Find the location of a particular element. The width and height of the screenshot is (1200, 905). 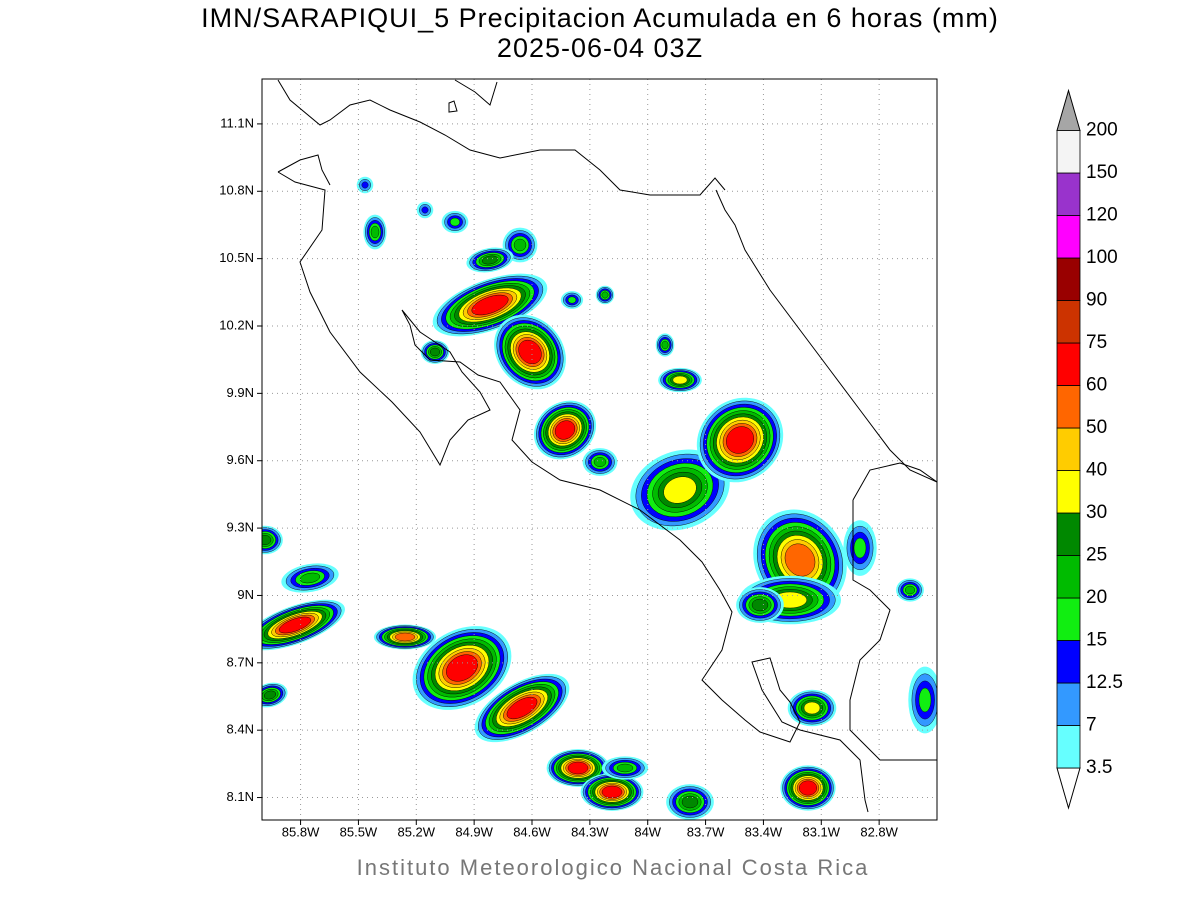

x-tick-label: 83.4W is located at coordinates (764, 831).